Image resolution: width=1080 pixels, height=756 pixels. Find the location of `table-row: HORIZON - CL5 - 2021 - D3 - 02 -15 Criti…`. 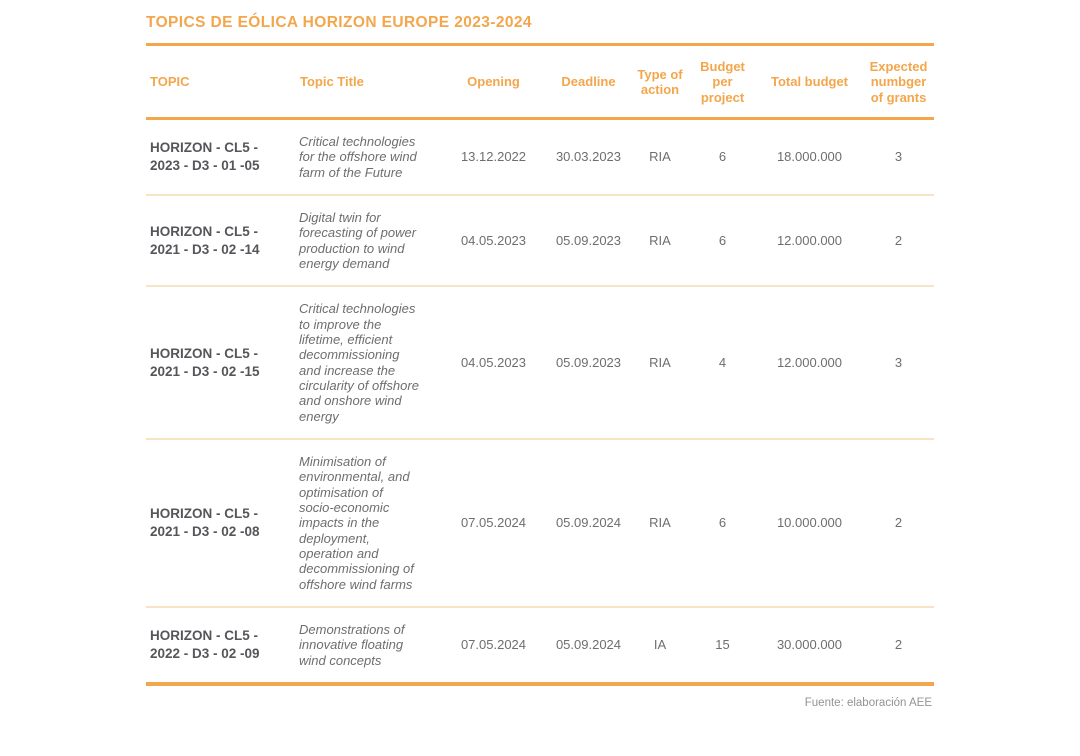

table-row: HORIZON - CL5 - 2021 - D3 - 02 -15 Criti… is located at coordinates (540, 362).